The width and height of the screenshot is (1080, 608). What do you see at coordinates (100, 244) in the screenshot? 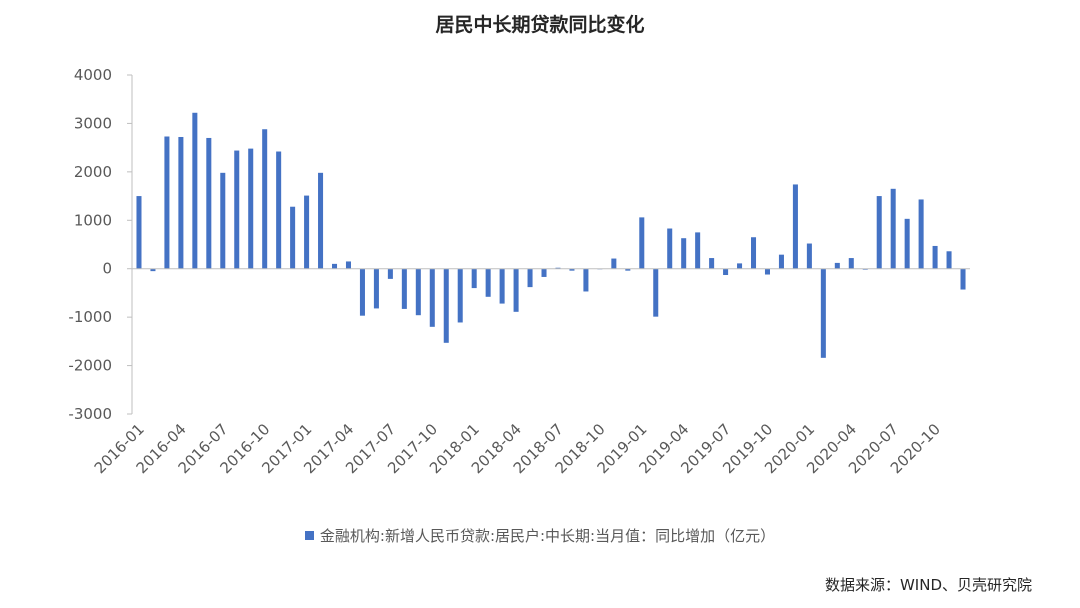
I see `y-axis: 4000 3000 2000 1000 0 -1000 -2000 -3000` at bounding box center [100, 244].